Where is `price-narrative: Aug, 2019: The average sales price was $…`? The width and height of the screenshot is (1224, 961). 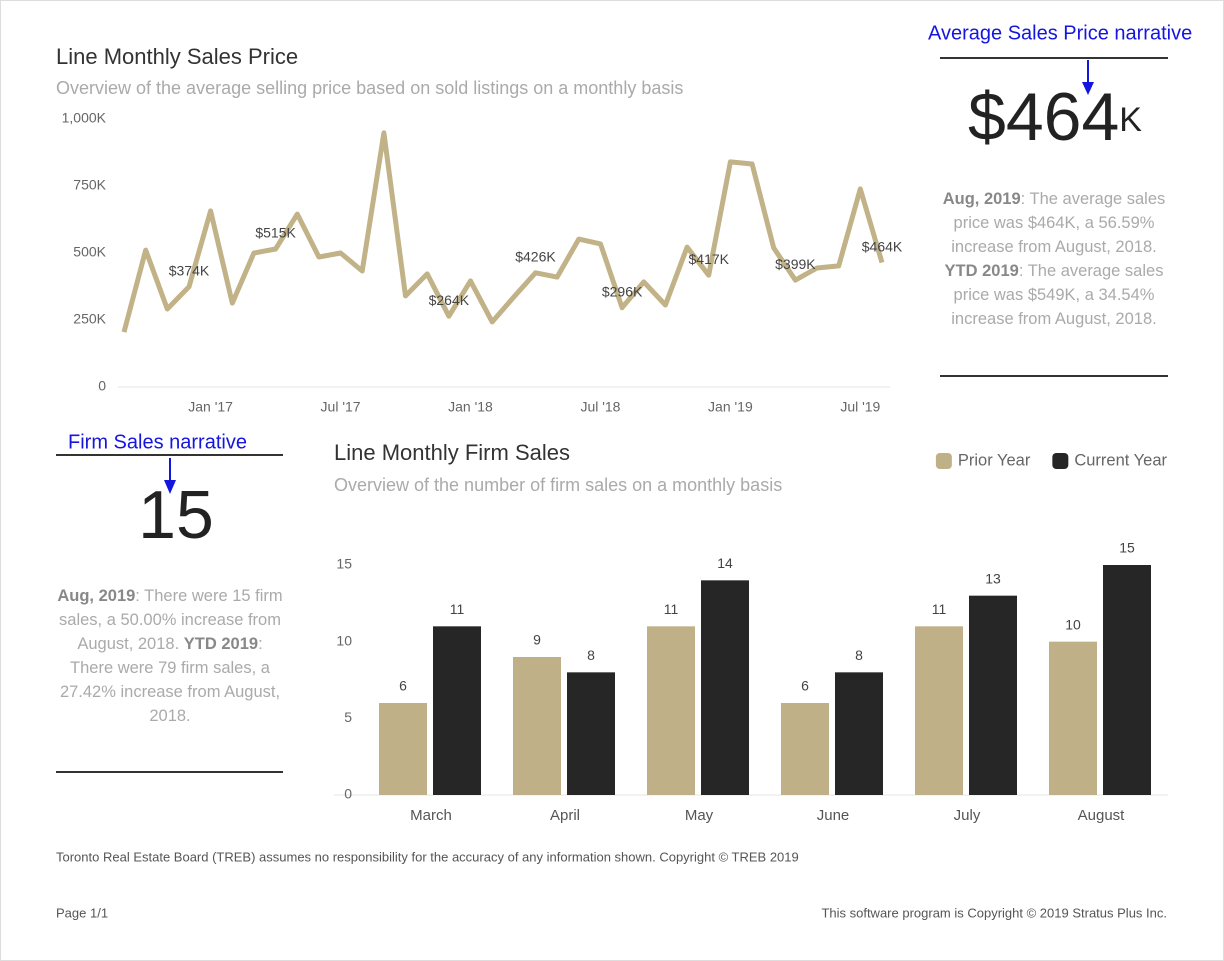 price-narrative: Aug, 2019: The average sales price was $… is located at coordinates (1054, 259).